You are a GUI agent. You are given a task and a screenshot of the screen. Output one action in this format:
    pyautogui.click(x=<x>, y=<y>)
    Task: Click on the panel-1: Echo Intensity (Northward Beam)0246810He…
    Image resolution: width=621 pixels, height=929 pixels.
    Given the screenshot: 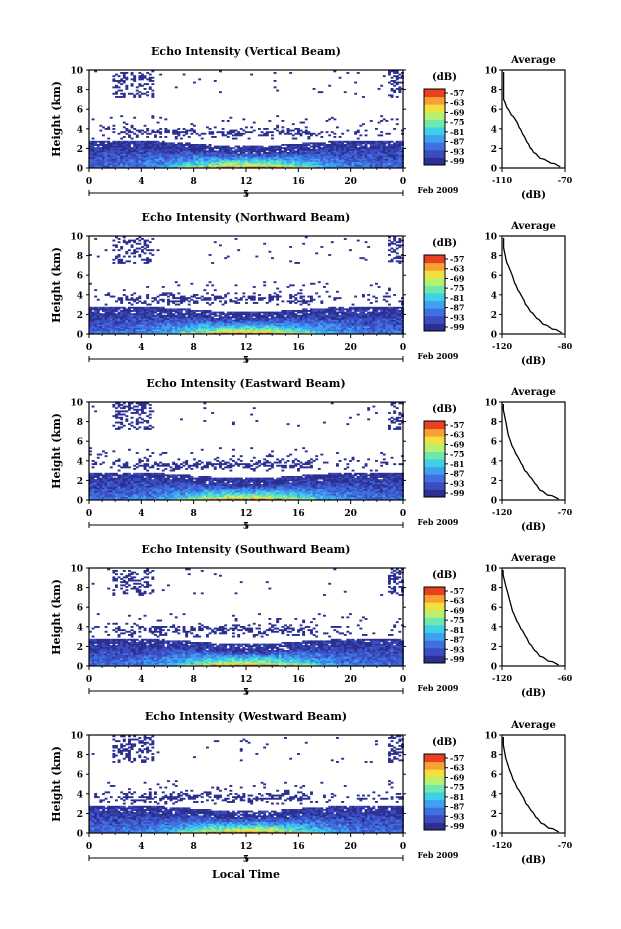 What is the action you would take?
    pyautogui.click(x=311, y=289)
    